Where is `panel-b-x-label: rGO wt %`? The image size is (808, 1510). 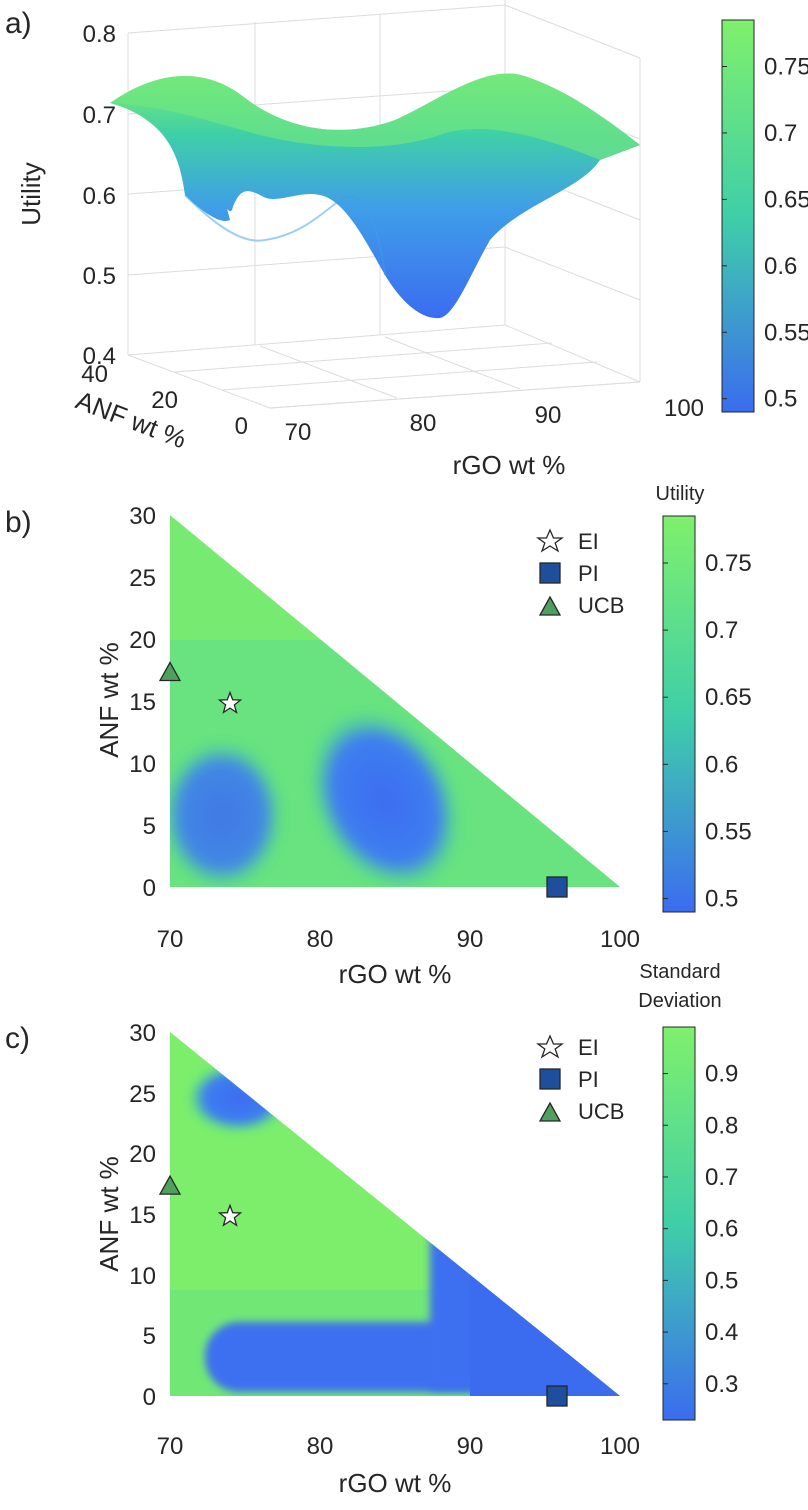 panel-b-x-label: rGO wt % is located at coordinates (395, 974).